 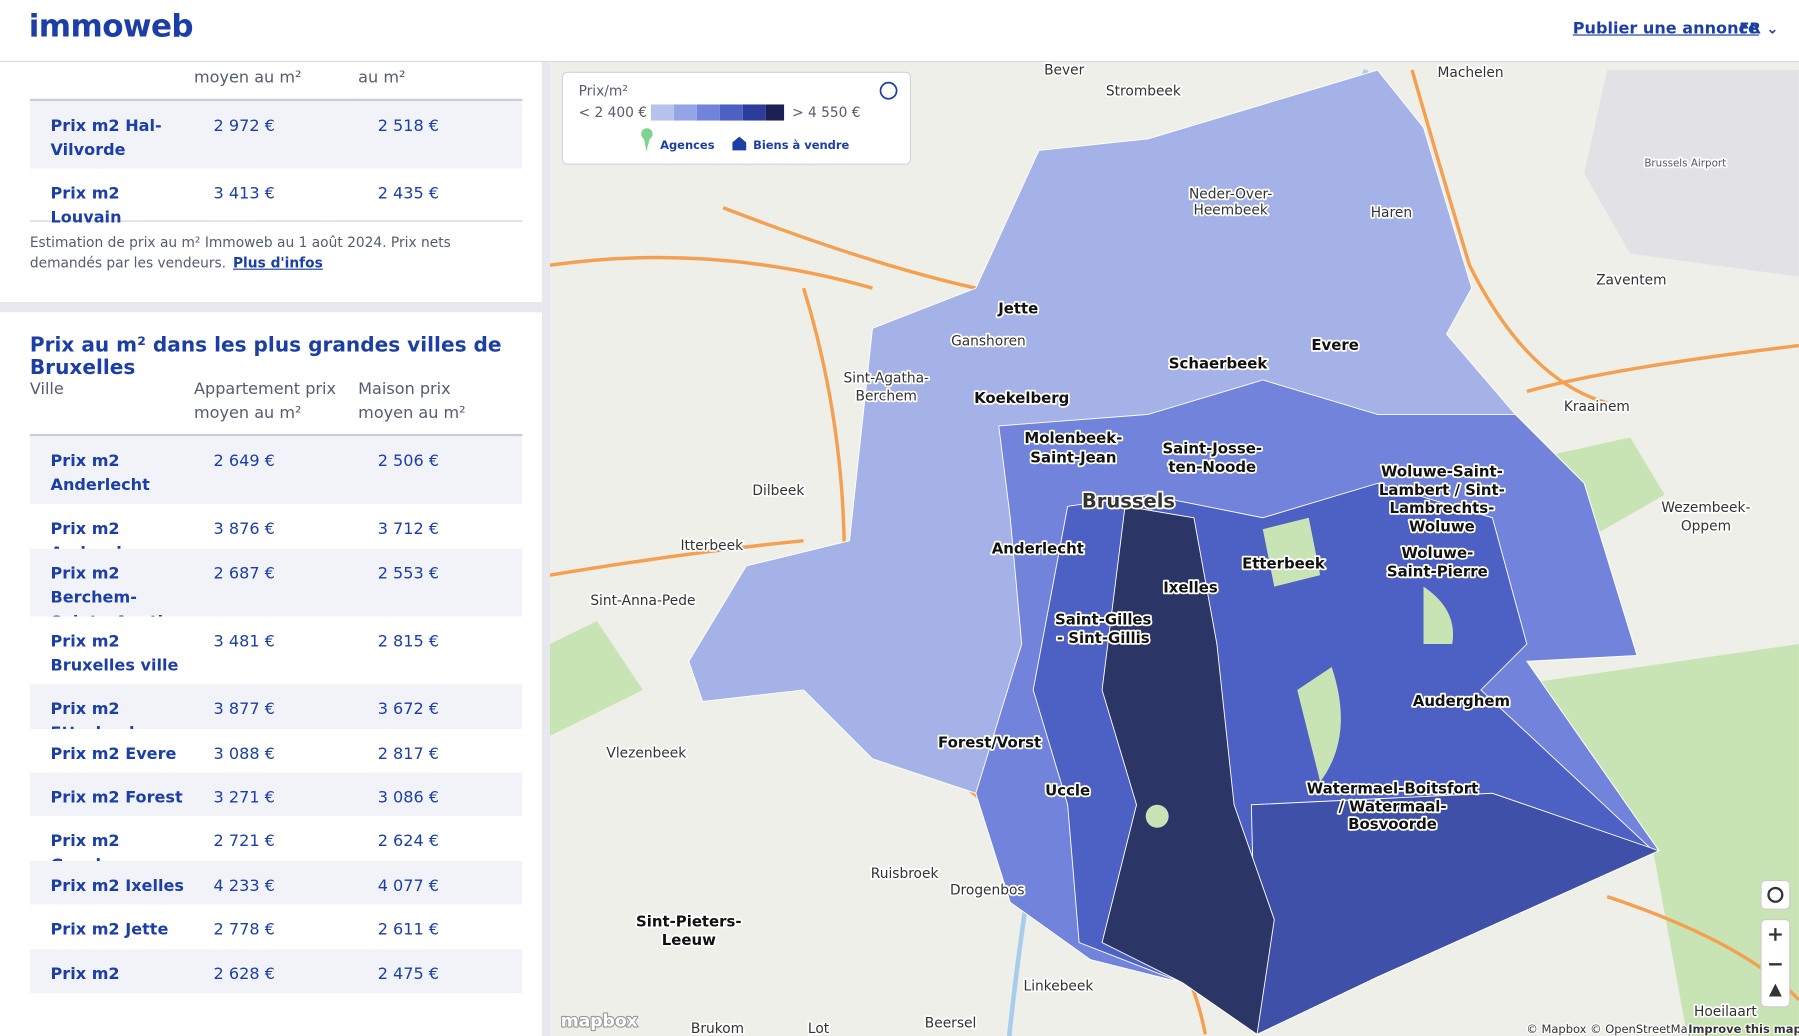 I want to click on place-label: Uccle, so click(x=1067, y=791).